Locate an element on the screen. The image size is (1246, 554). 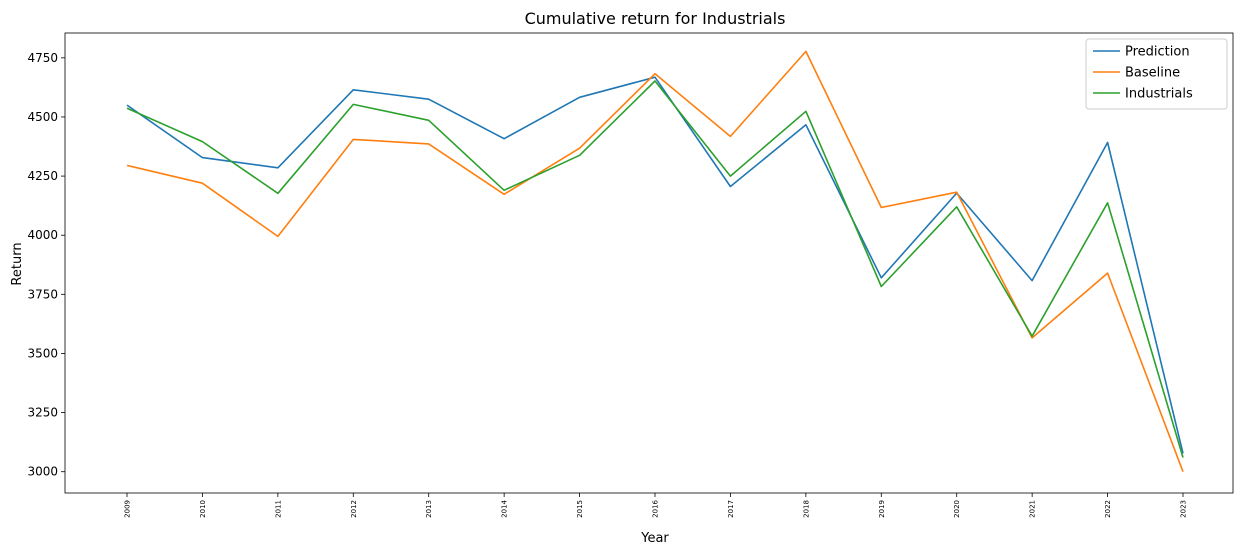
y-tick-label: 4750 is located at coordinates (42, 58).